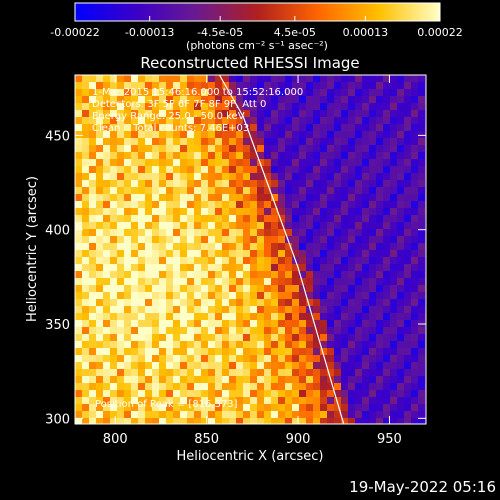  Describe the element at coordinates (257, 12) in the screenshot. I see `colorbar` at that location.